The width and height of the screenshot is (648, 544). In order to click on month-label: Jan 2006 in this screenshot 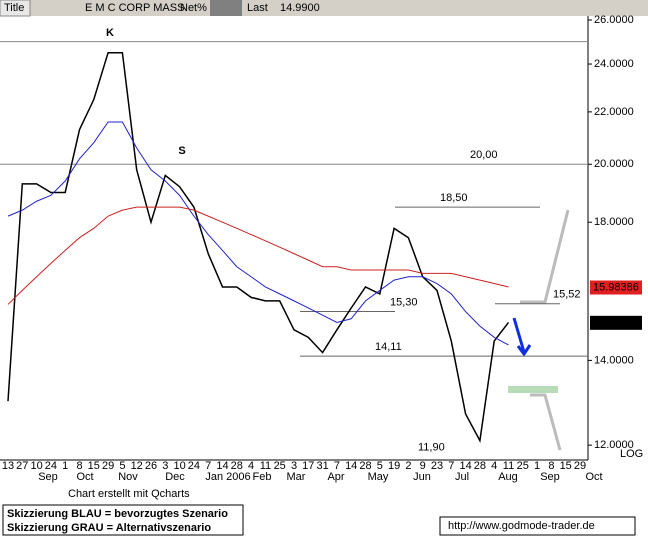, I will do `click(227, 477)`.